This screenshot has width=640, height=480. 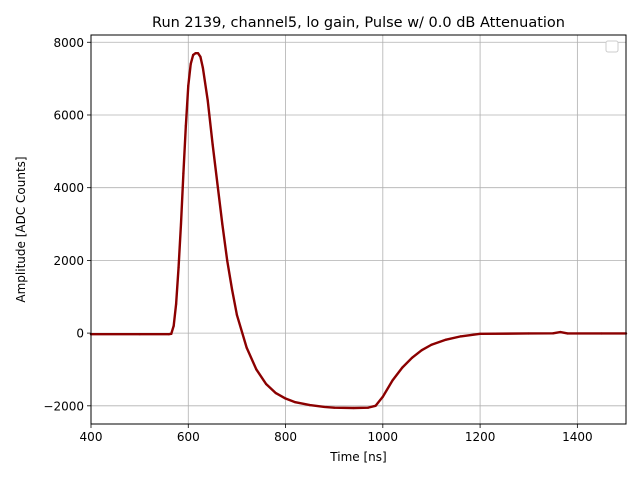 I want to click on y-axis: −2000 0 2000 4000 6000 8000, so click(x=67, y=224).